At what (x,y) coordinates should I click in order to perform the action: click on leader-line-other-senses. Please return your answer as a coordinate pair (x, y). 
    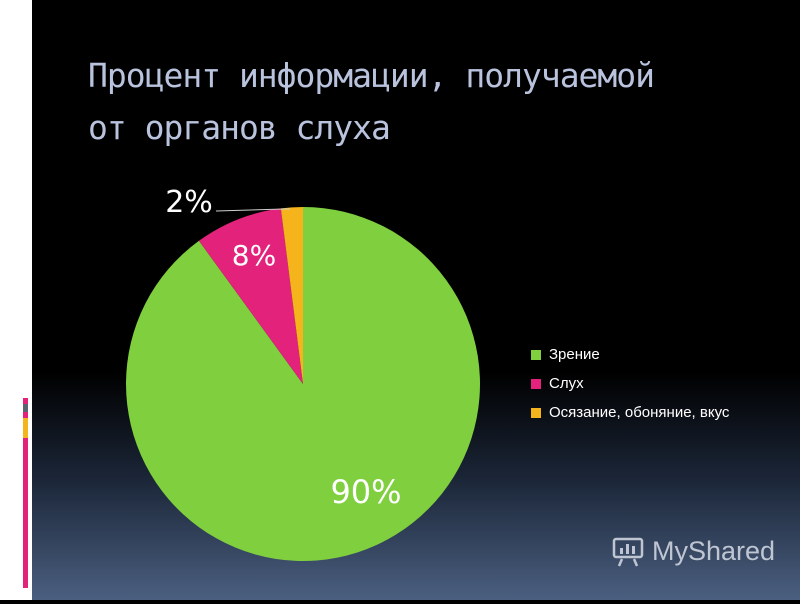
    Looking at the image, I should click on (252, 210).